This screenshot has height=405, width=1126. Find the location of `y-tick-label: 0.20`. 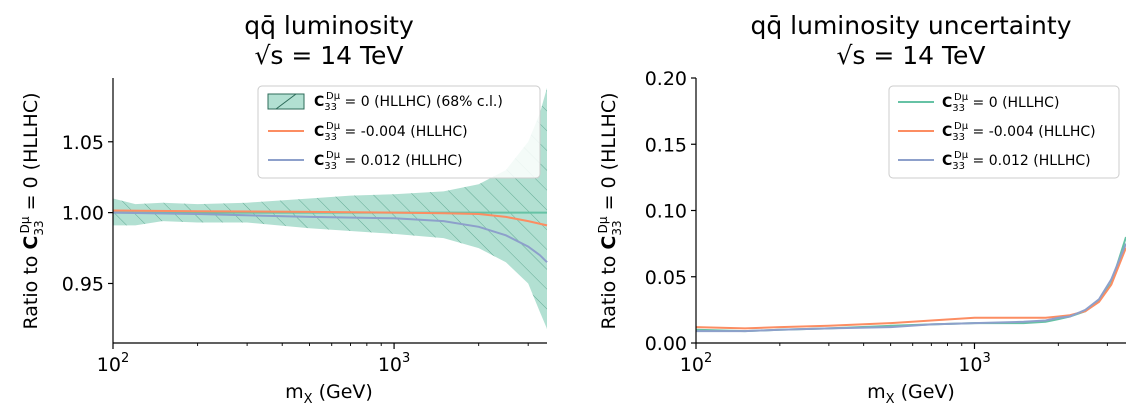

y-tick-label: 0.20 is located at coordinates (666, 79).